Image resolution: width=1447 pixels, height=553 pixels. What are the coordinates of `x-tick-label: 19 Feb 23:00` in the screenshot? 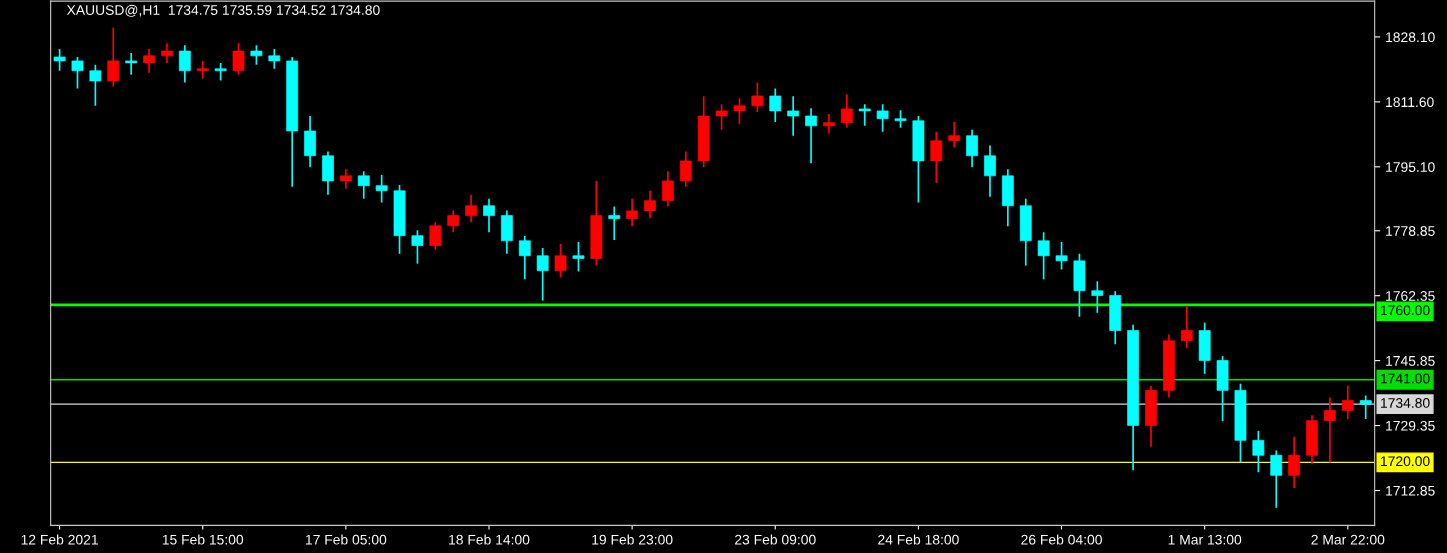 It's located at (632, 539).